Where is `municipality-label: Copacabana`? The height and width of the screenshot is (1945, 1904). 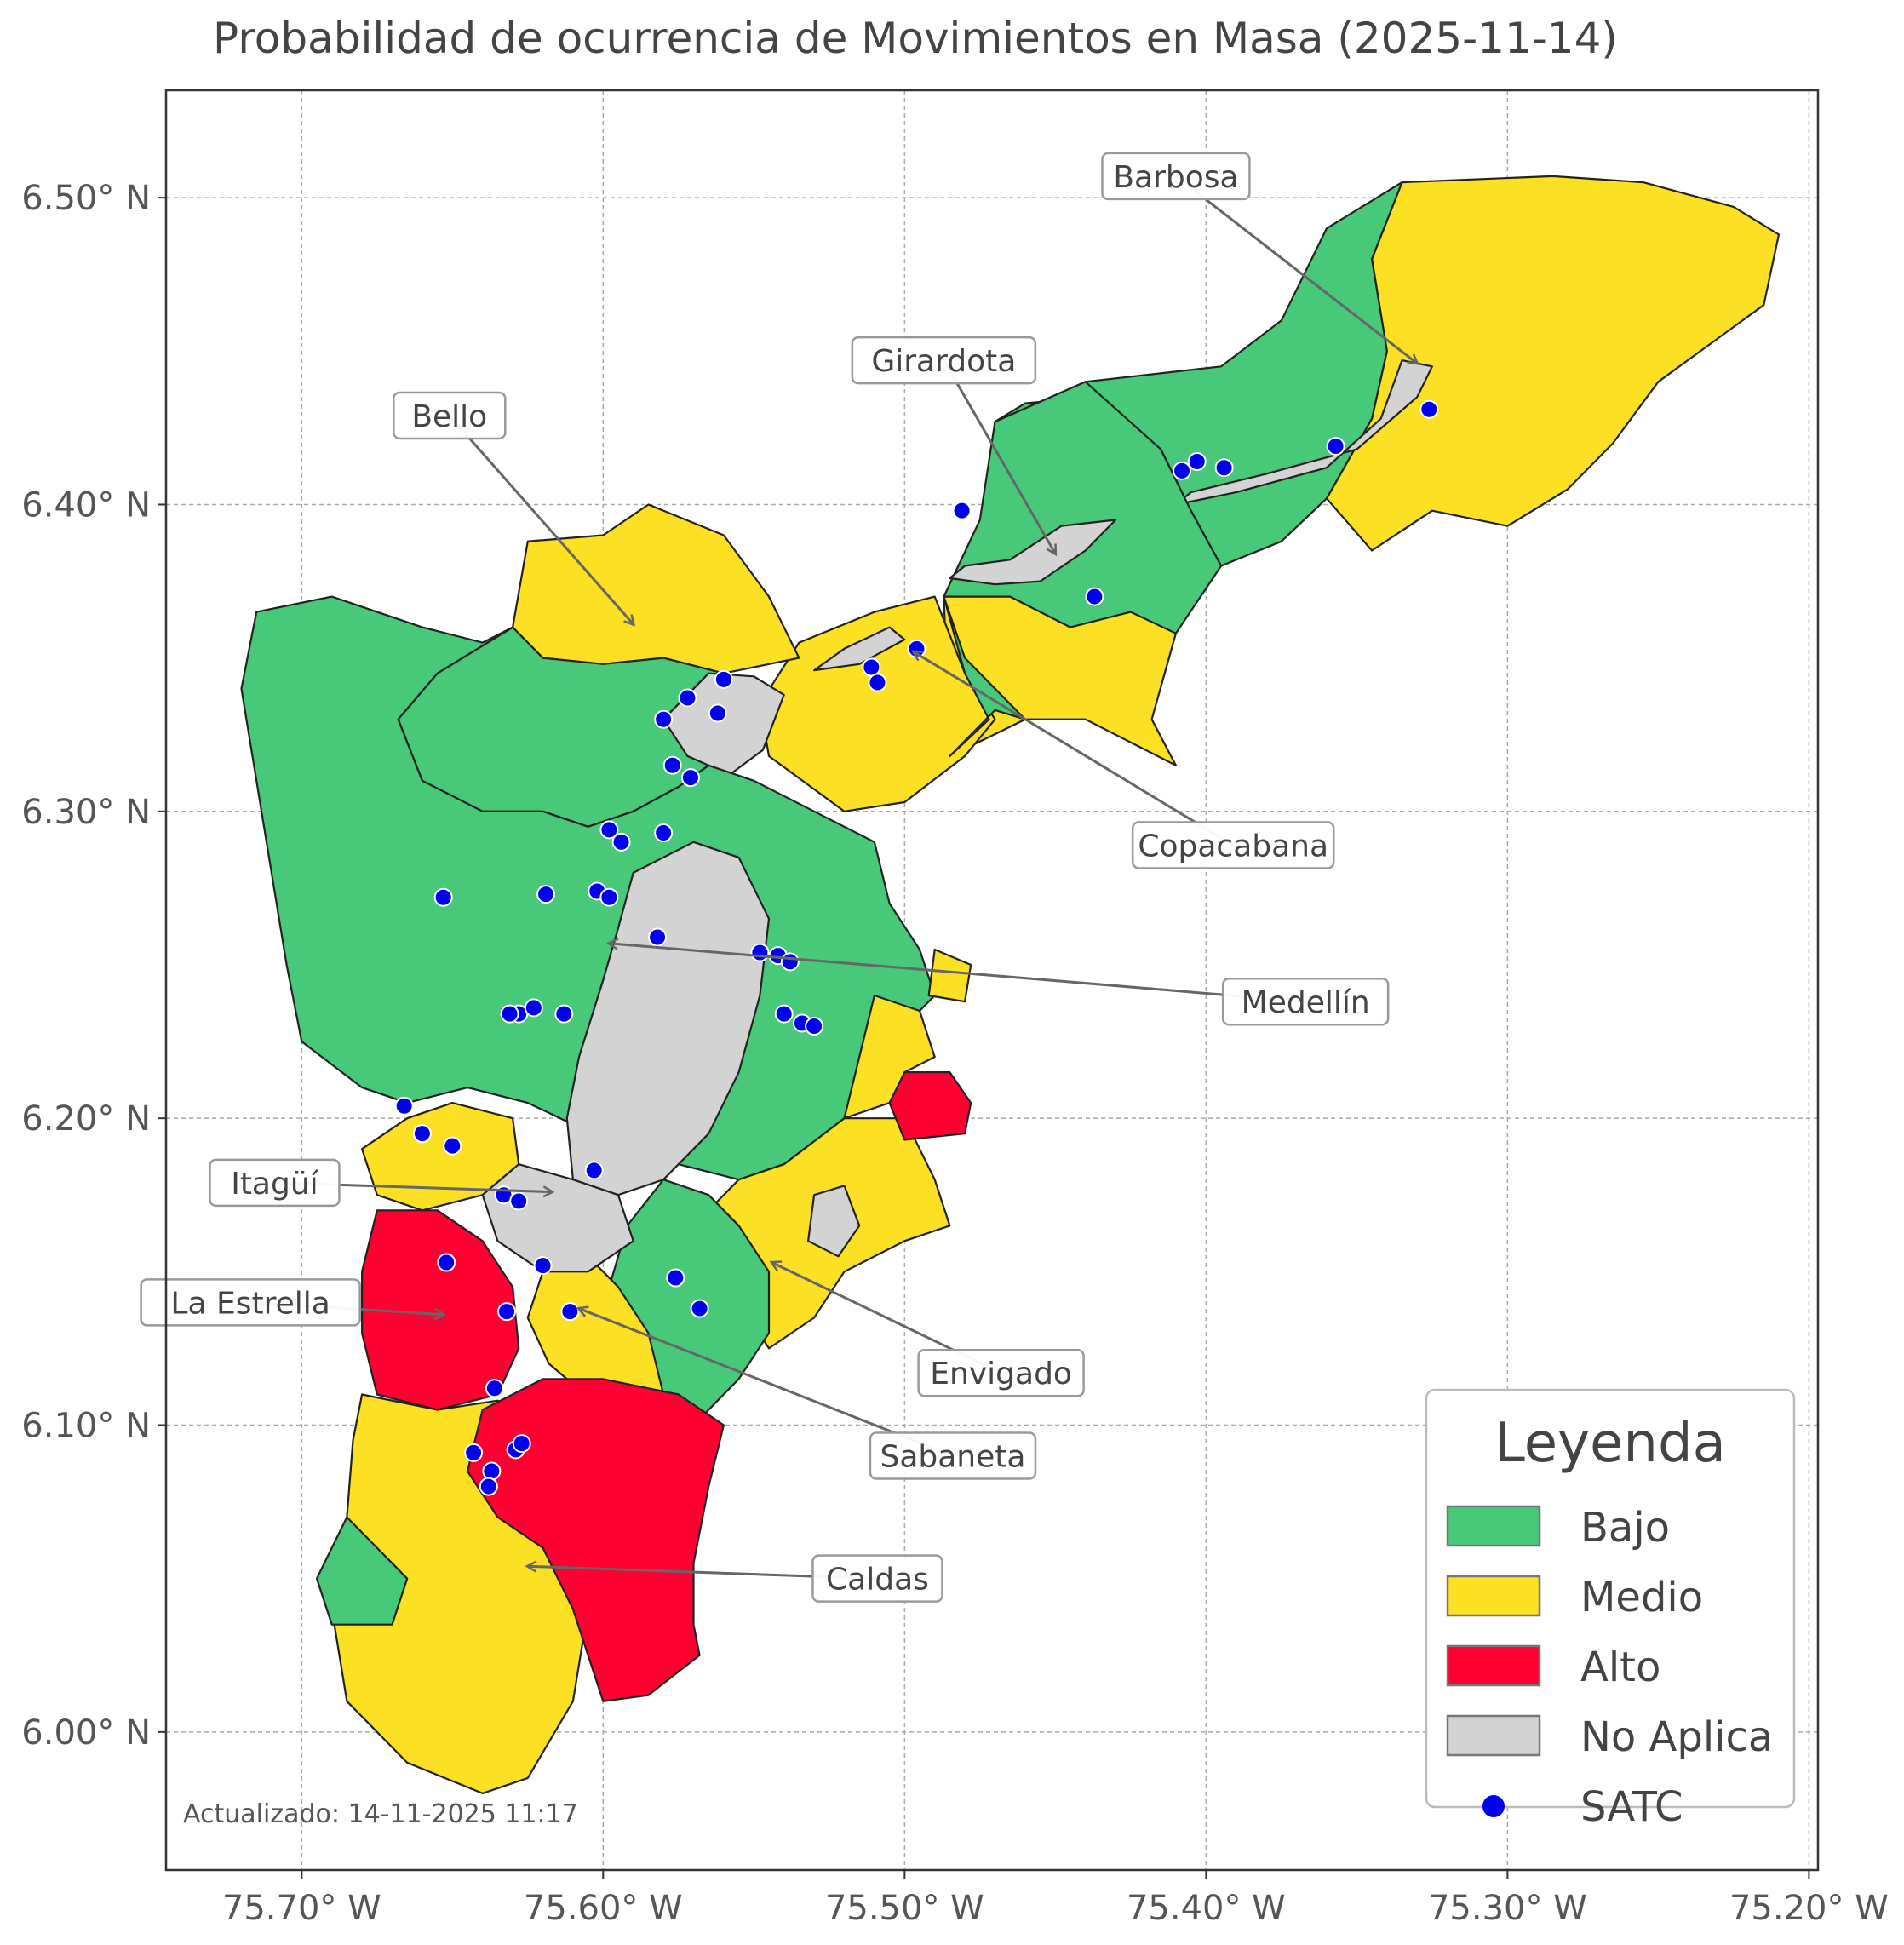 municipality-label: Copacabana is located at coordinates (1233, 846).